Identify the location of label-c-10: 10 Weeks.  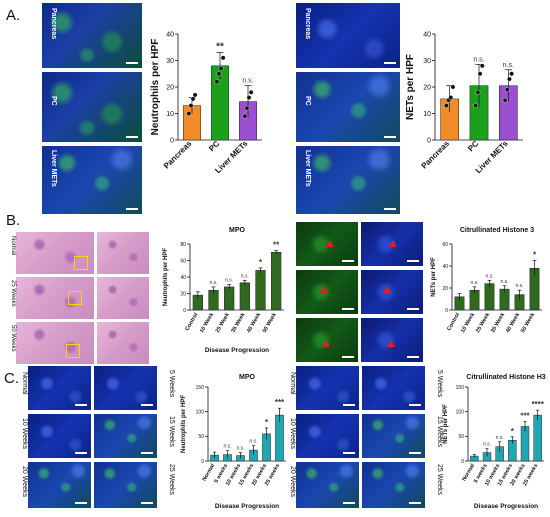
(24, 433).